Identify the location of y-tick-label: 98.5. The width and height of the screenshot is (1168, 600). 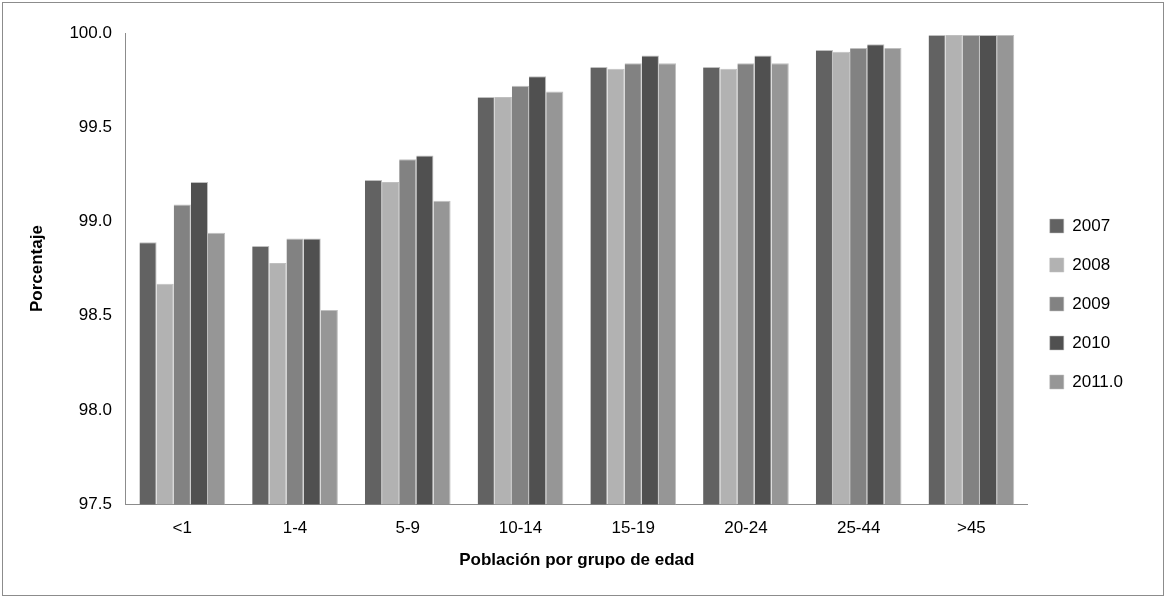
(95, 315).